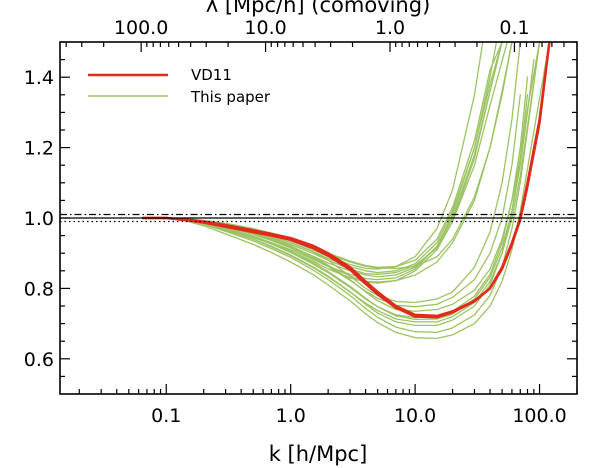 The width and height of the screenshot is (598, 468). Describe the element at coordinates (39, 149) in the screenshot. I see `y-tick-label: 1.2` at that location.